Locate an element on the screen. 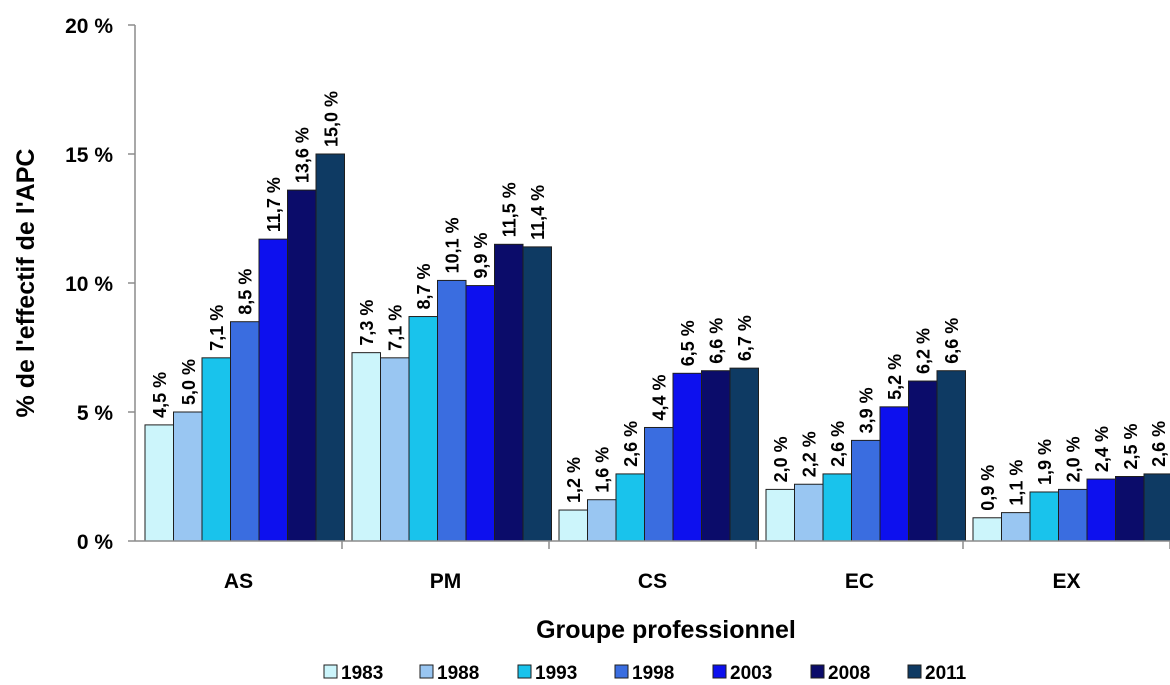 This screenshot has height=685, width=1170. data-label: 8,7 % is located at coordinates (424, 287).